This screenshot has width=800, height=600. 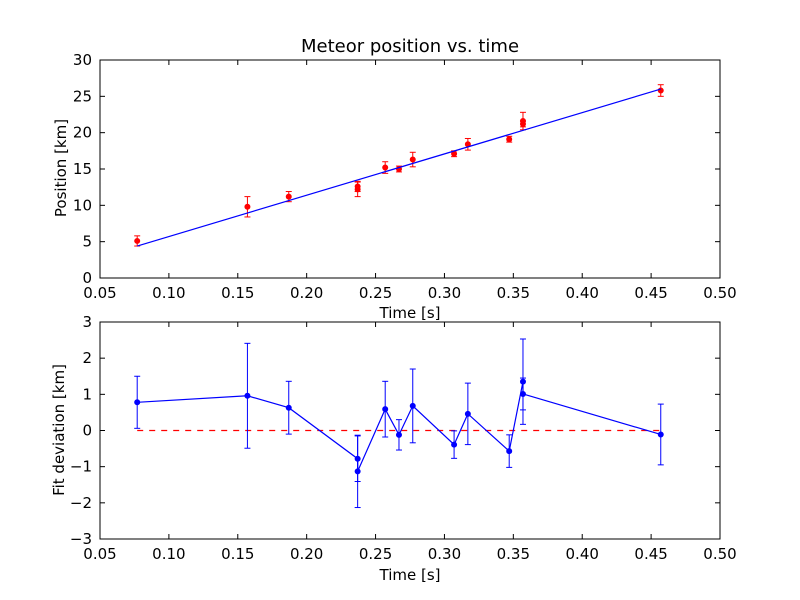 I want to click on deviation-plot-ytick-label: −3, so click(x=81, y=539).